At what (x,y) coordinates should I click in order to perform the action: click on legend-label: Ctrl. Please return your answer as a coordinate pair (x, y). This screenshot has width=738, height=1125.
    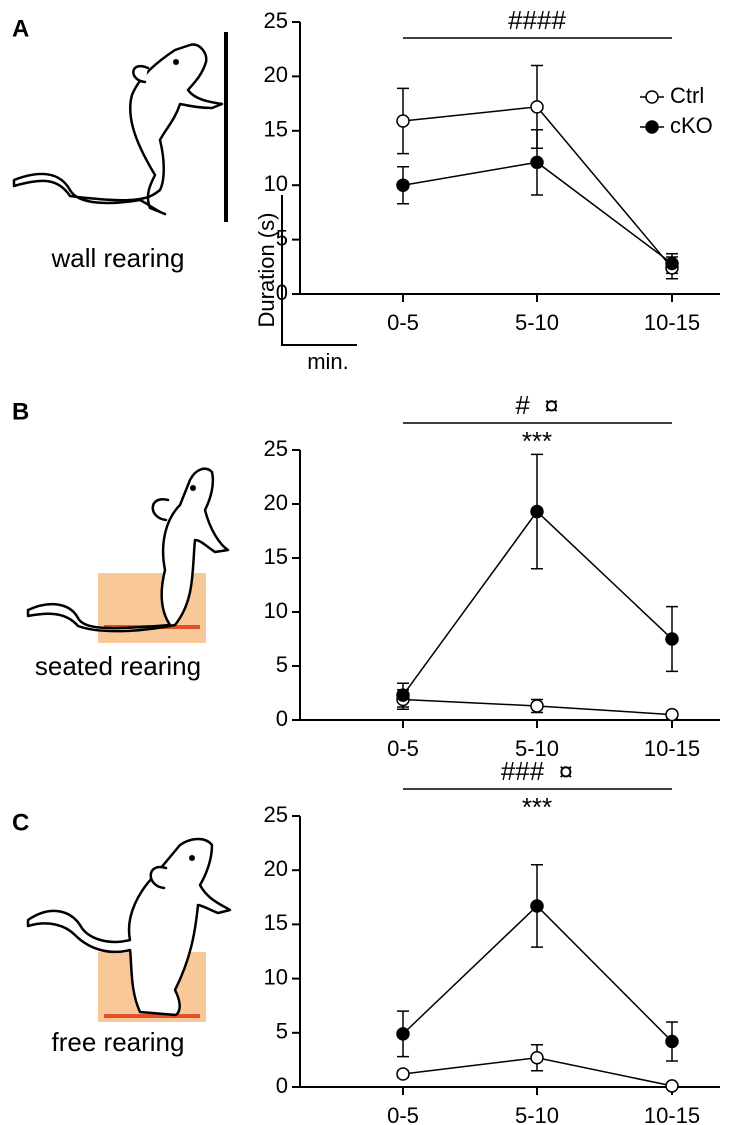
    Looking at the image, I should click on (687, 95).